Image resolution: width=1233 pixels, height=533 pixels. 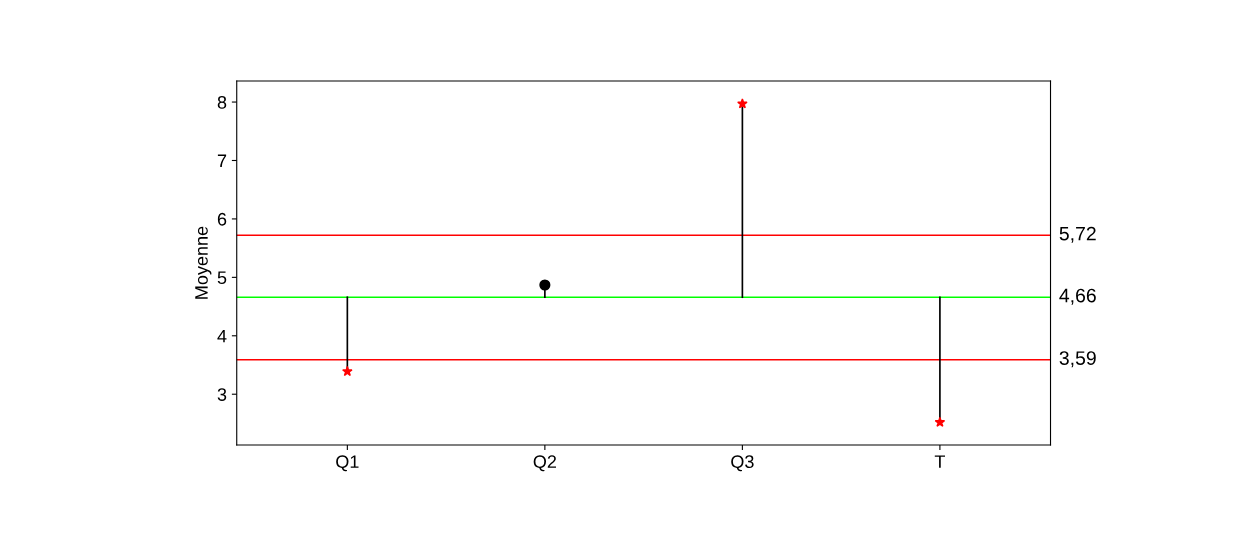 I want to click on x-tick-label: Q3, so click(x=742, y=463).